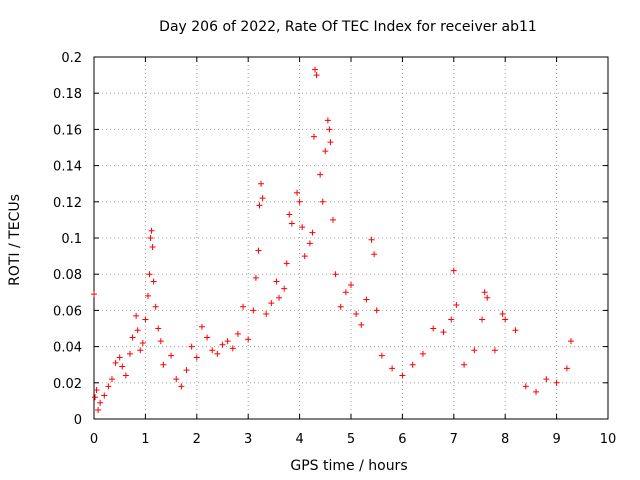  I want to click on y-tick-label: 0.18, so click(67, 94).